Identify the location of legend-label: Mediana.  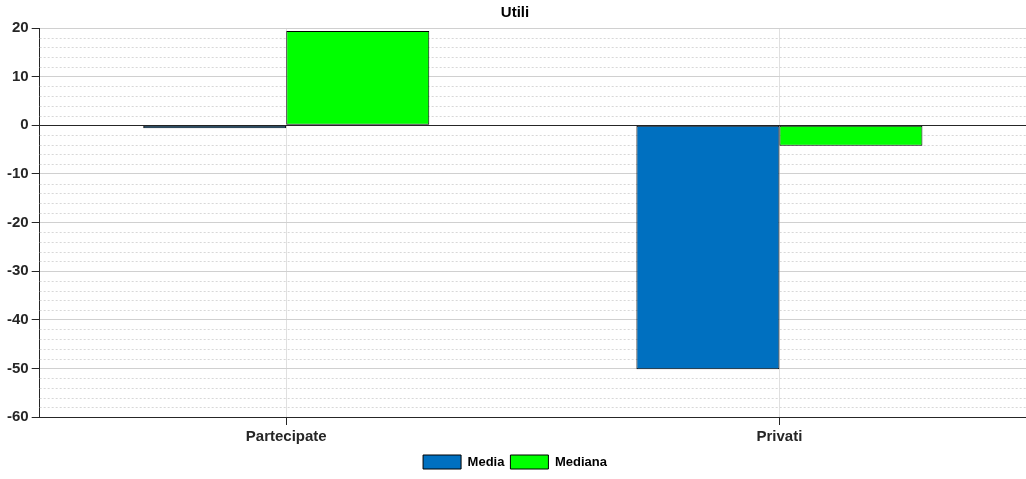
(581, 461).